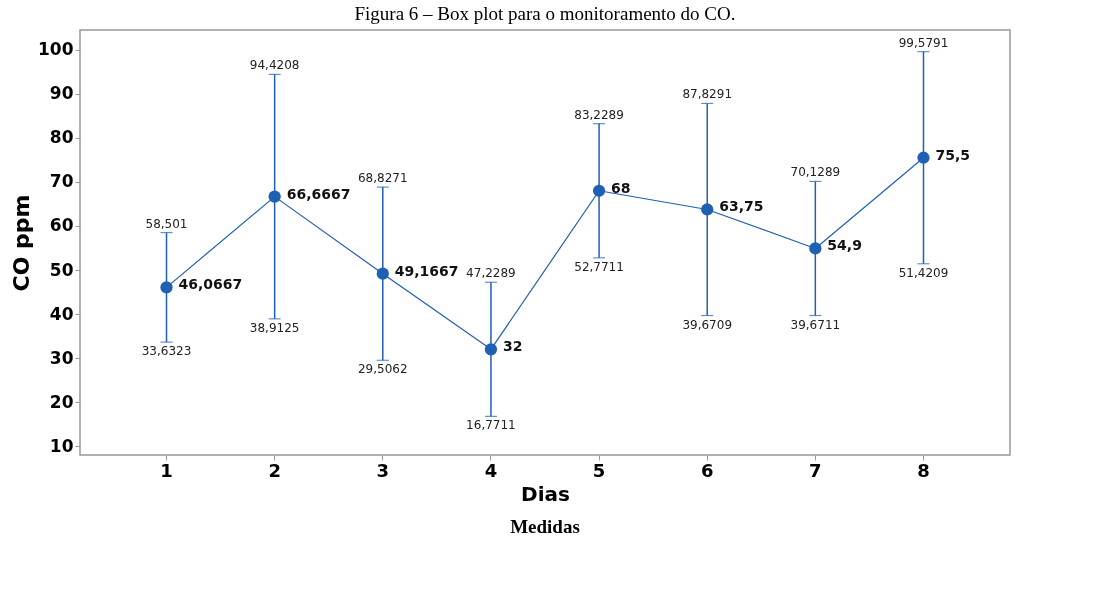  Describe the element at coordinates (512, 346) in the screenshot. I see `data-label: 32` at that location.